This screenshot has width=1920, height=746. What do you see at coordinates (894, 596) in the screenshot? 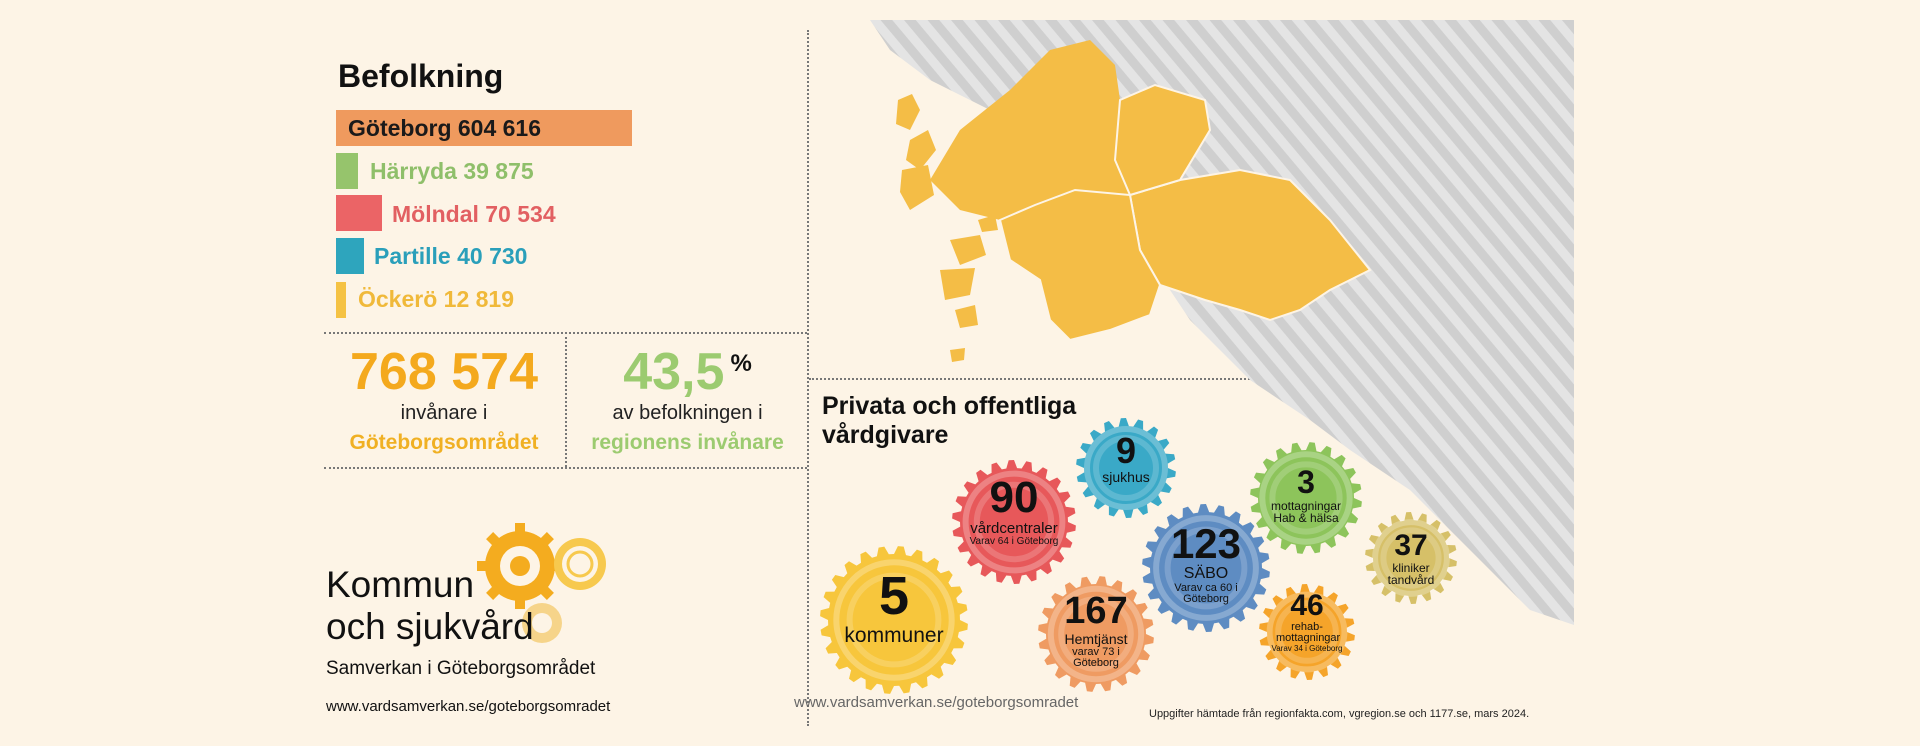
I see `gear-number-kommuner: 5` at bounding box center [894, 596].